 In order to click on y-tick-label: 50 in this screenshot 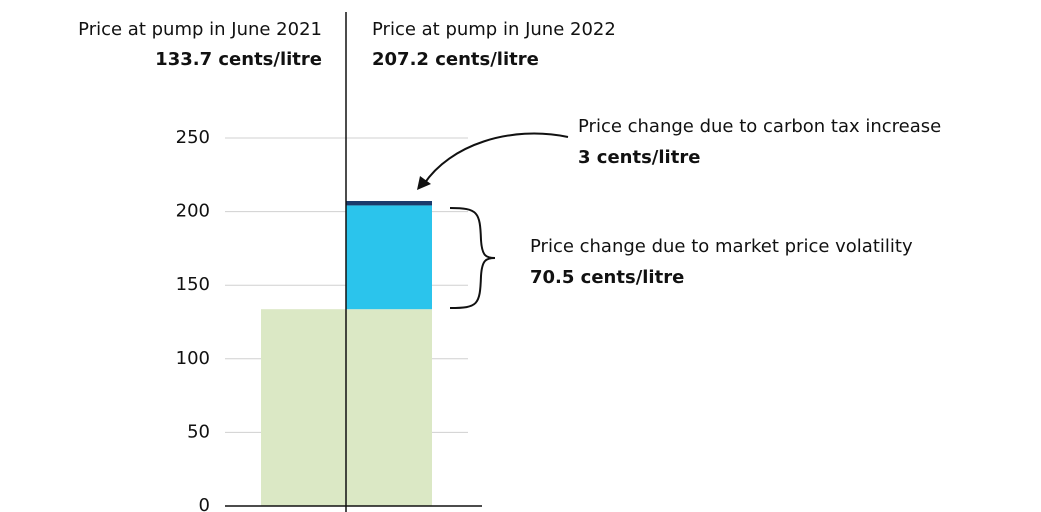, I will do `click(198, 431)`.